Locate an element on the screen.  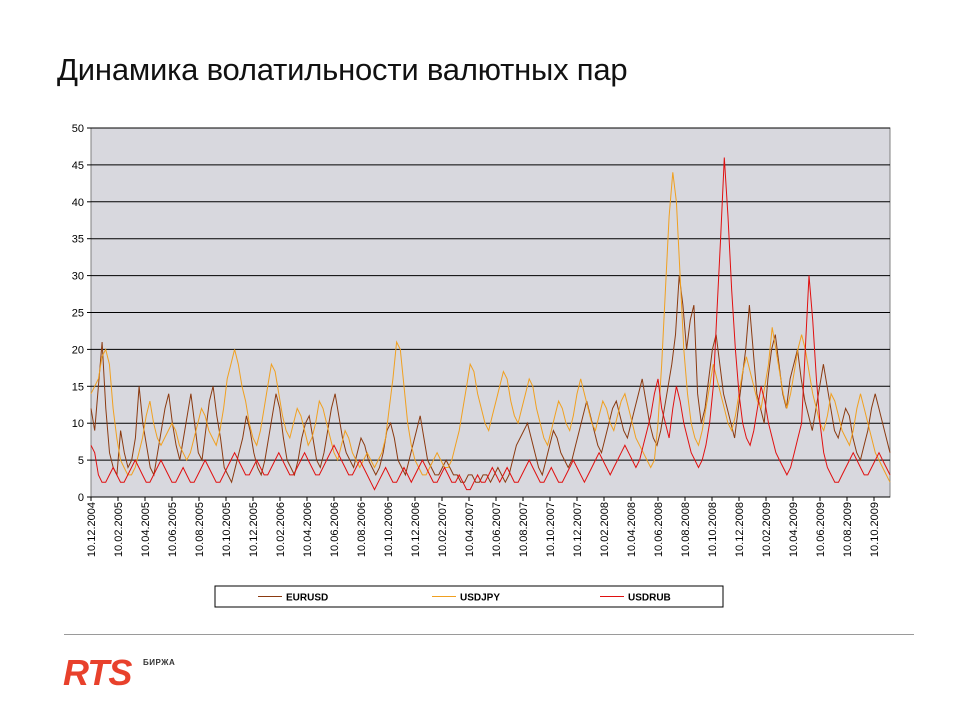
y-tick-label: 50 is located at coordinates (78, 129).